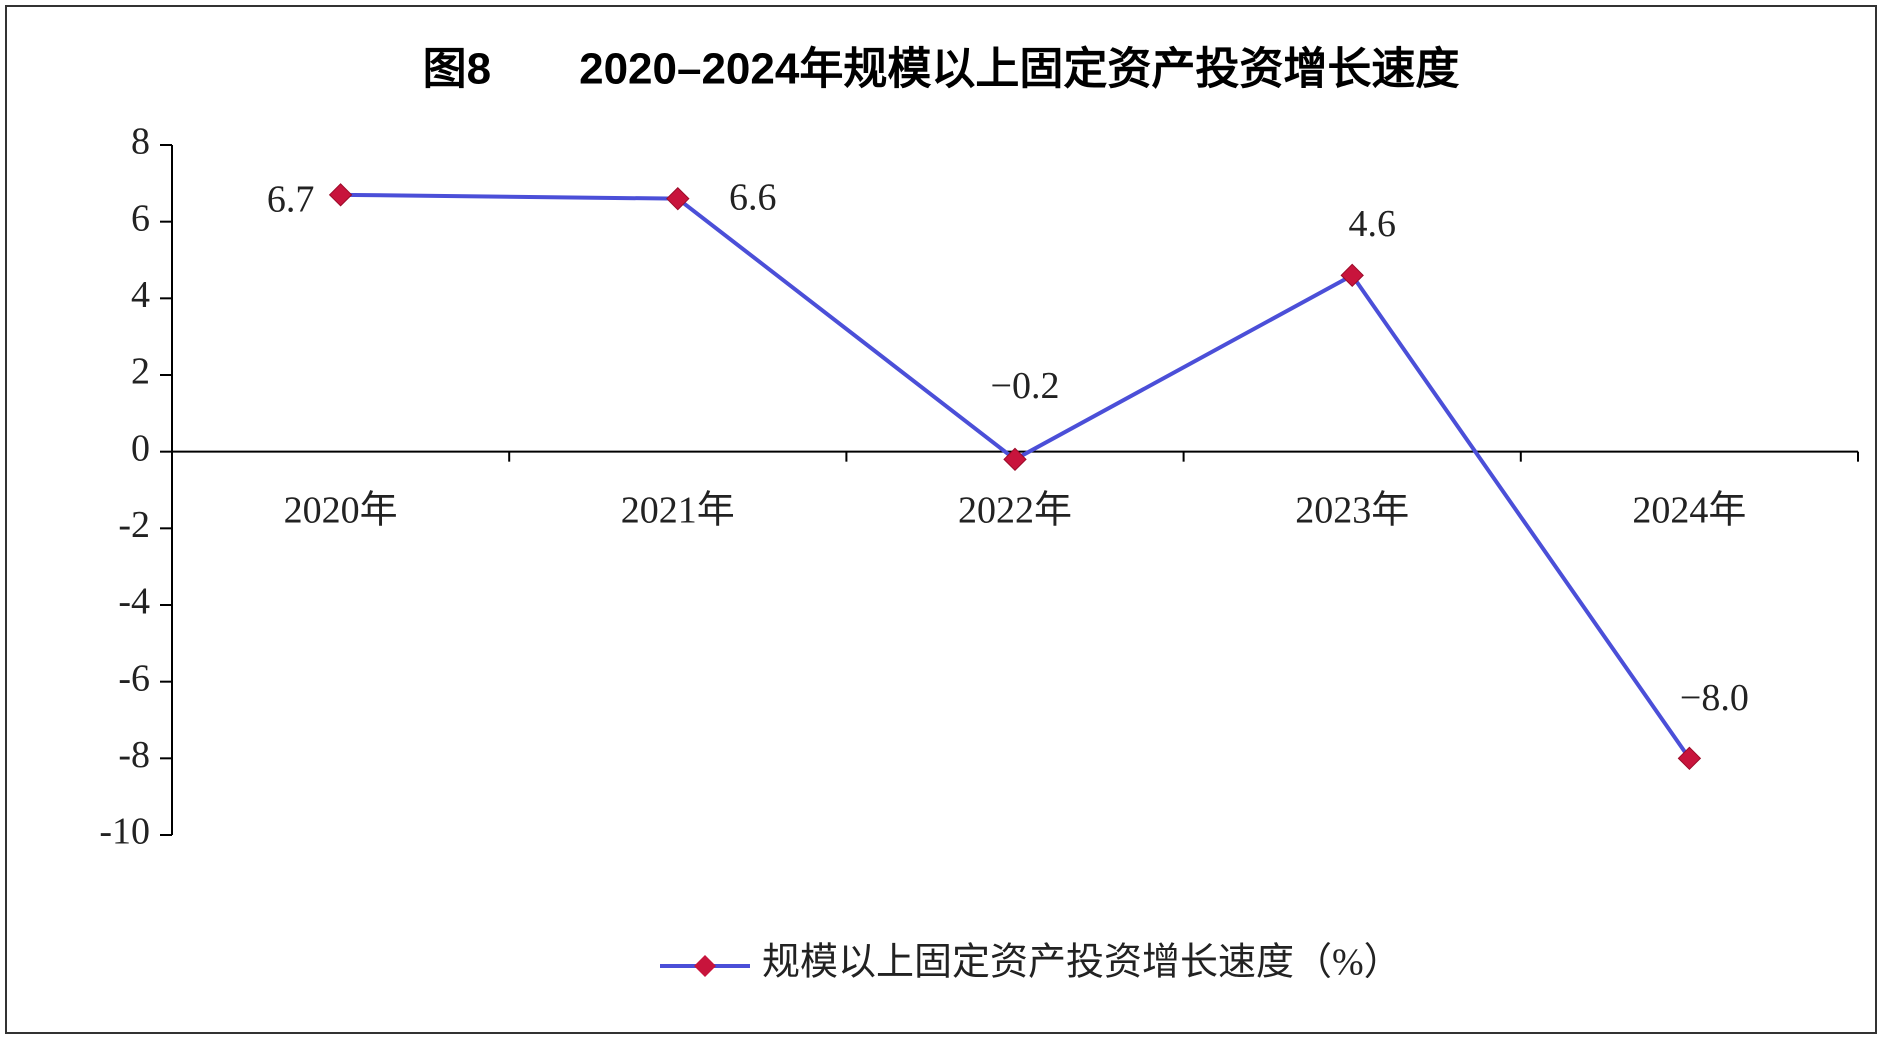 The height and width of the screenshot is (1039, 1882). Describe the element at coordinates (1352, 510) in the screenshot. I see `x-tick-label: 2023年` at that location.